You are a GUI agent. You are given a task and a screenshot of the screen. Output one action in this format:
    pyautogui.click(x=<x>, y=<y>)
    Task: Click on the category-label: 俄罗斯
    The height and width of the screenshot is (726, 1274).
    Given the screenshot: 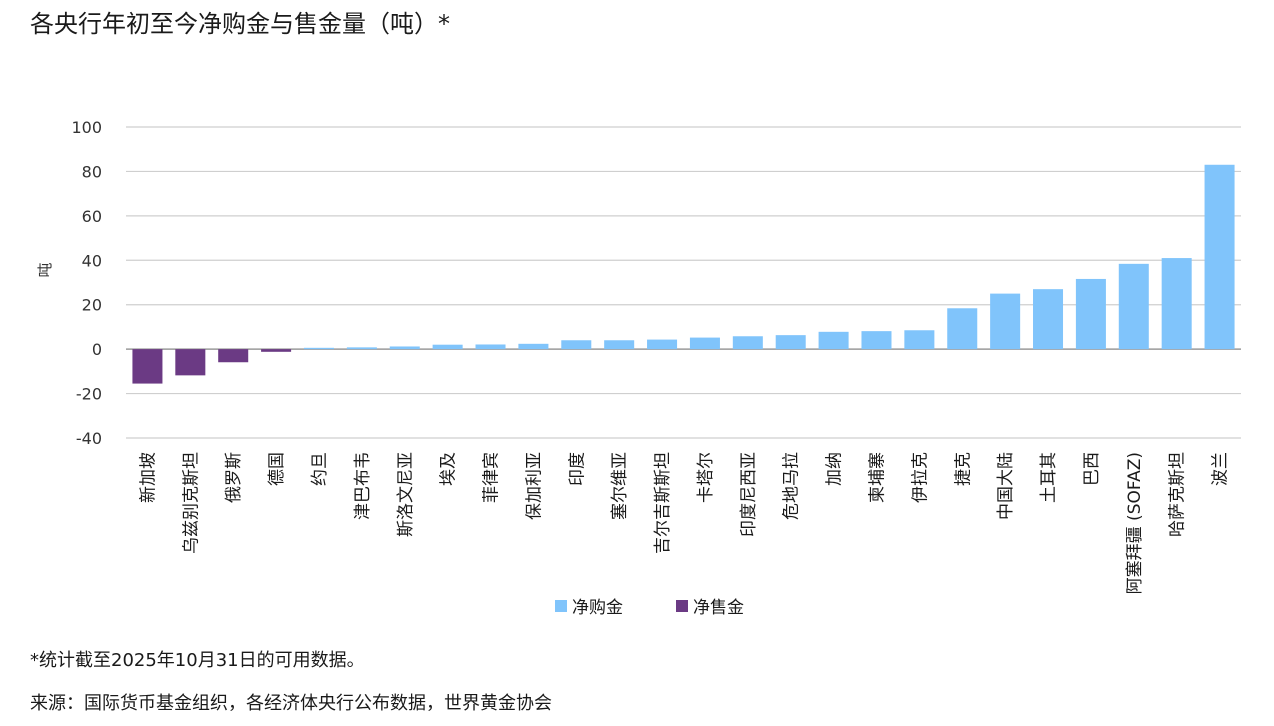 What is the action you would take?
    pyautogui.click(x=234, y=477)
    